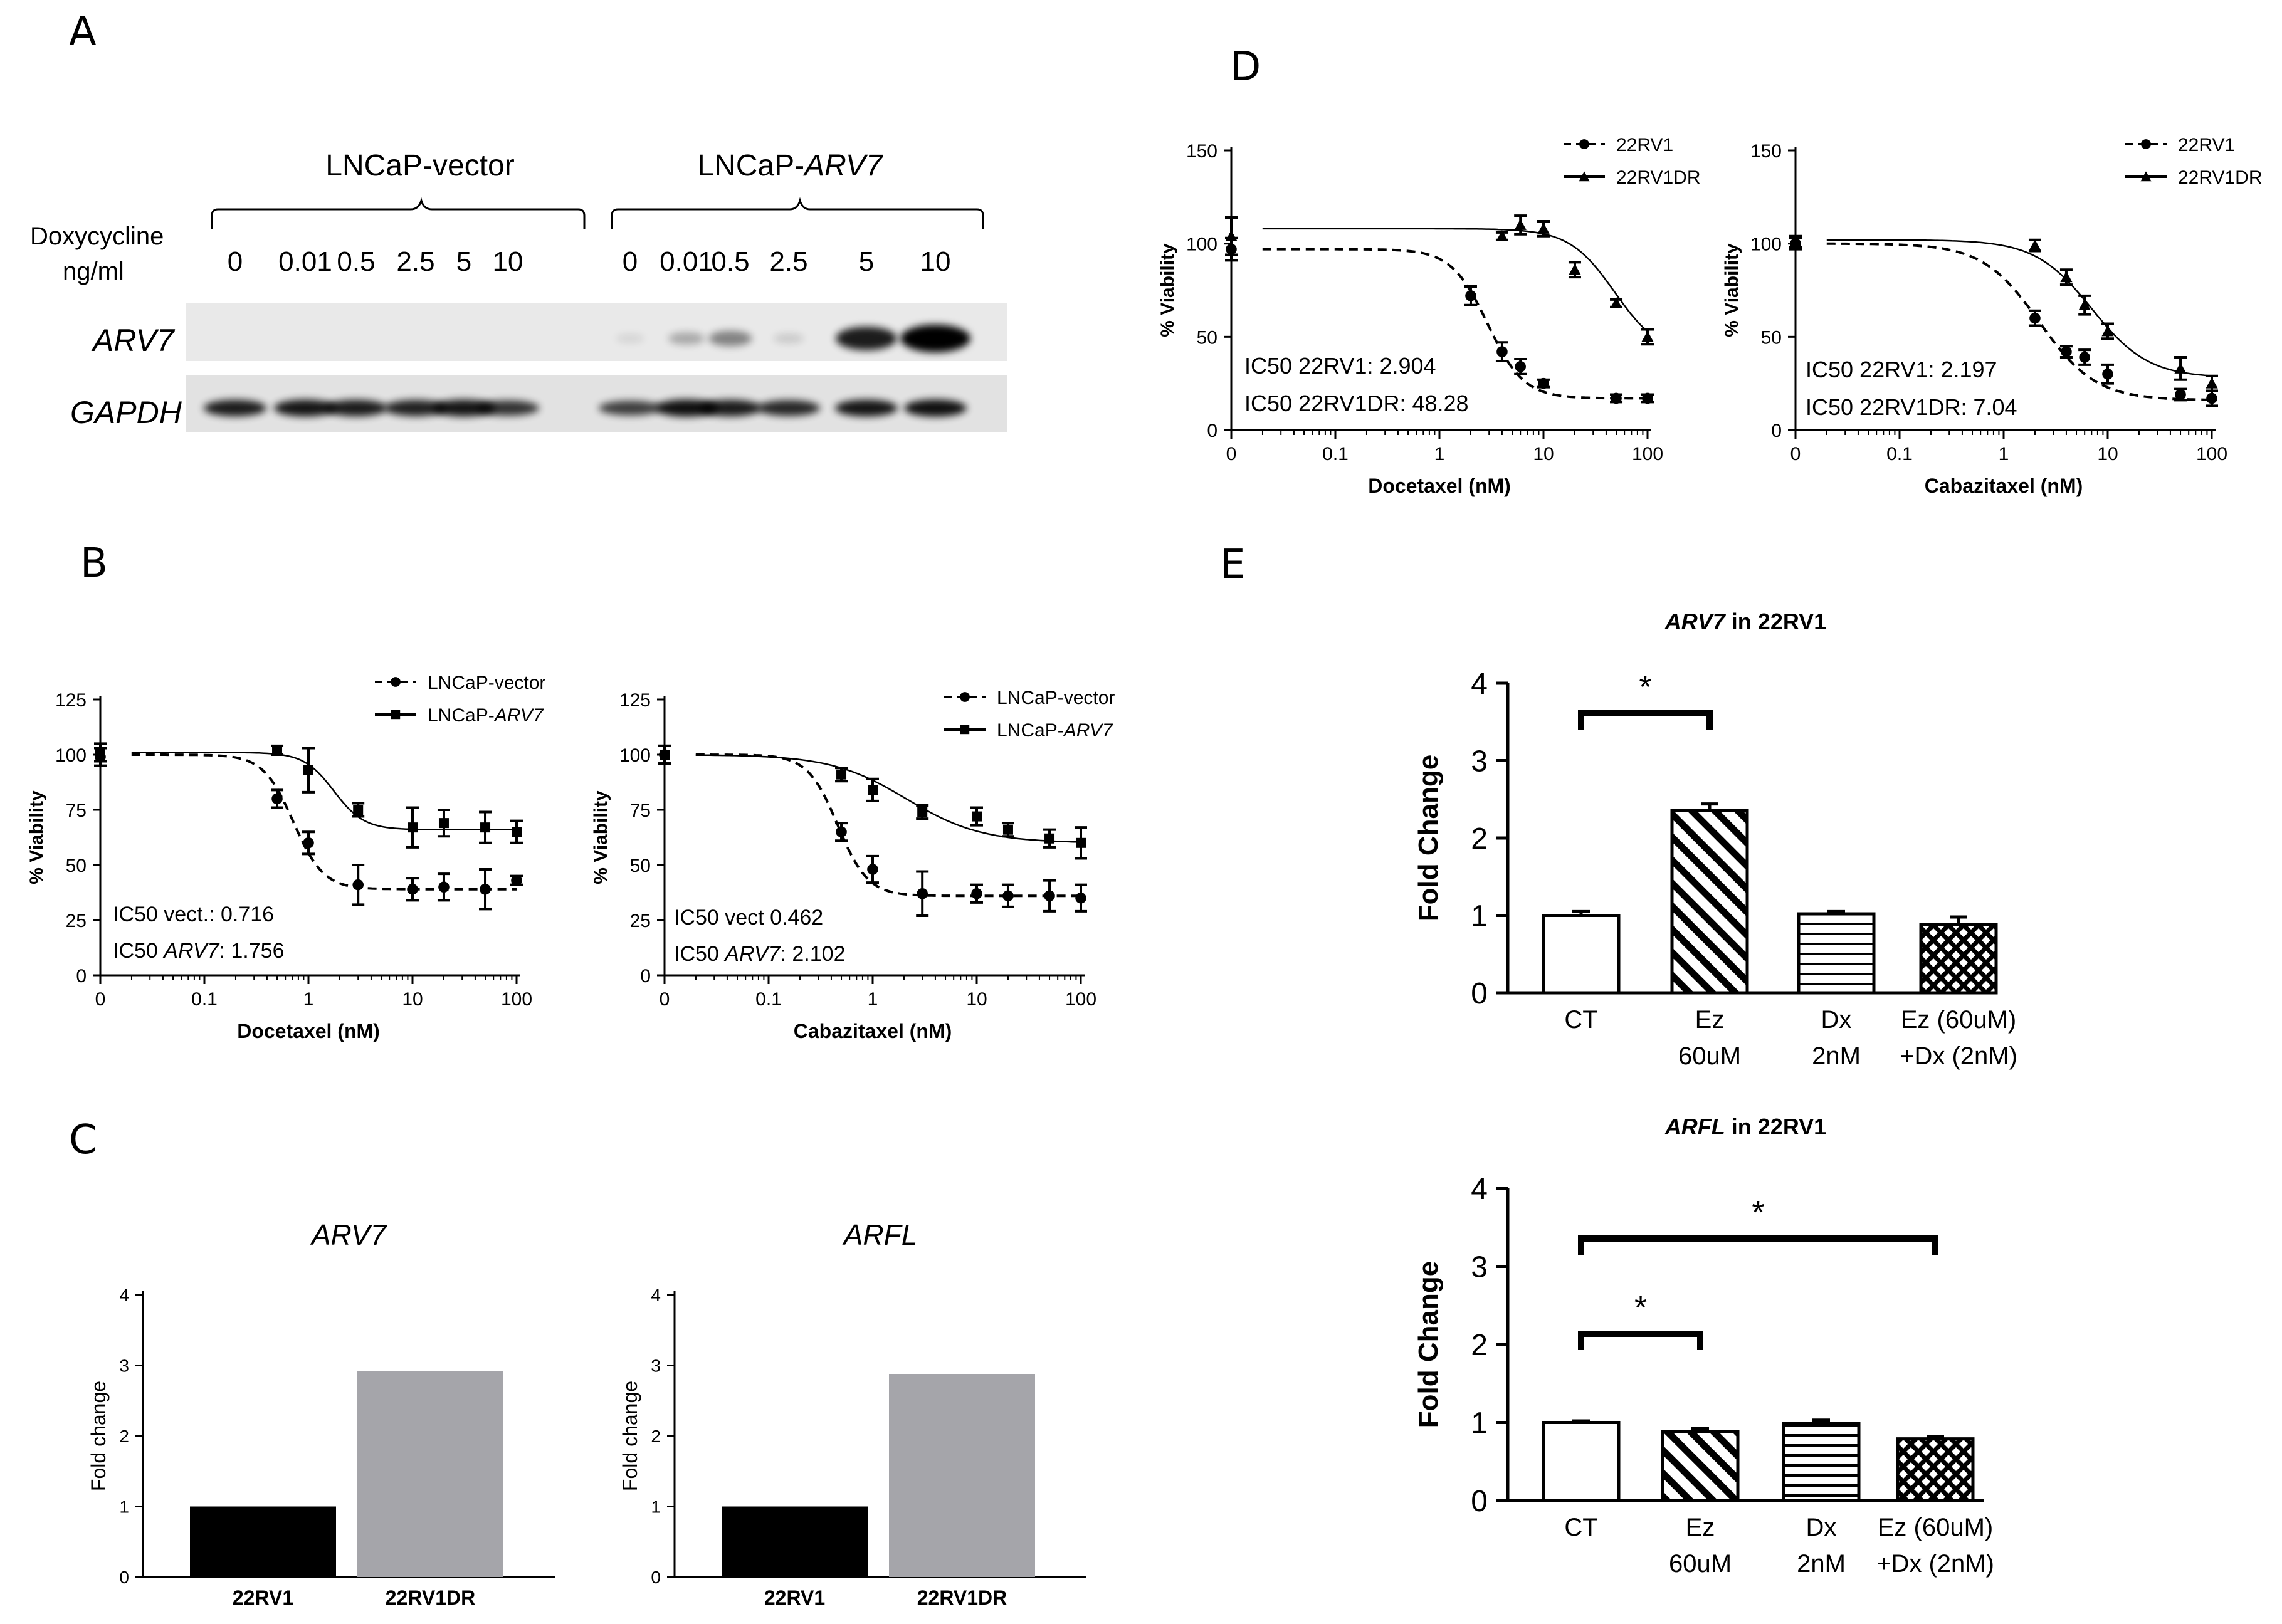 This screenshot has height=1624, width=2282. Describe the element at coordinates (1709, 1056) in the screenshot. I see `x-category-label: 60uM` at that location.